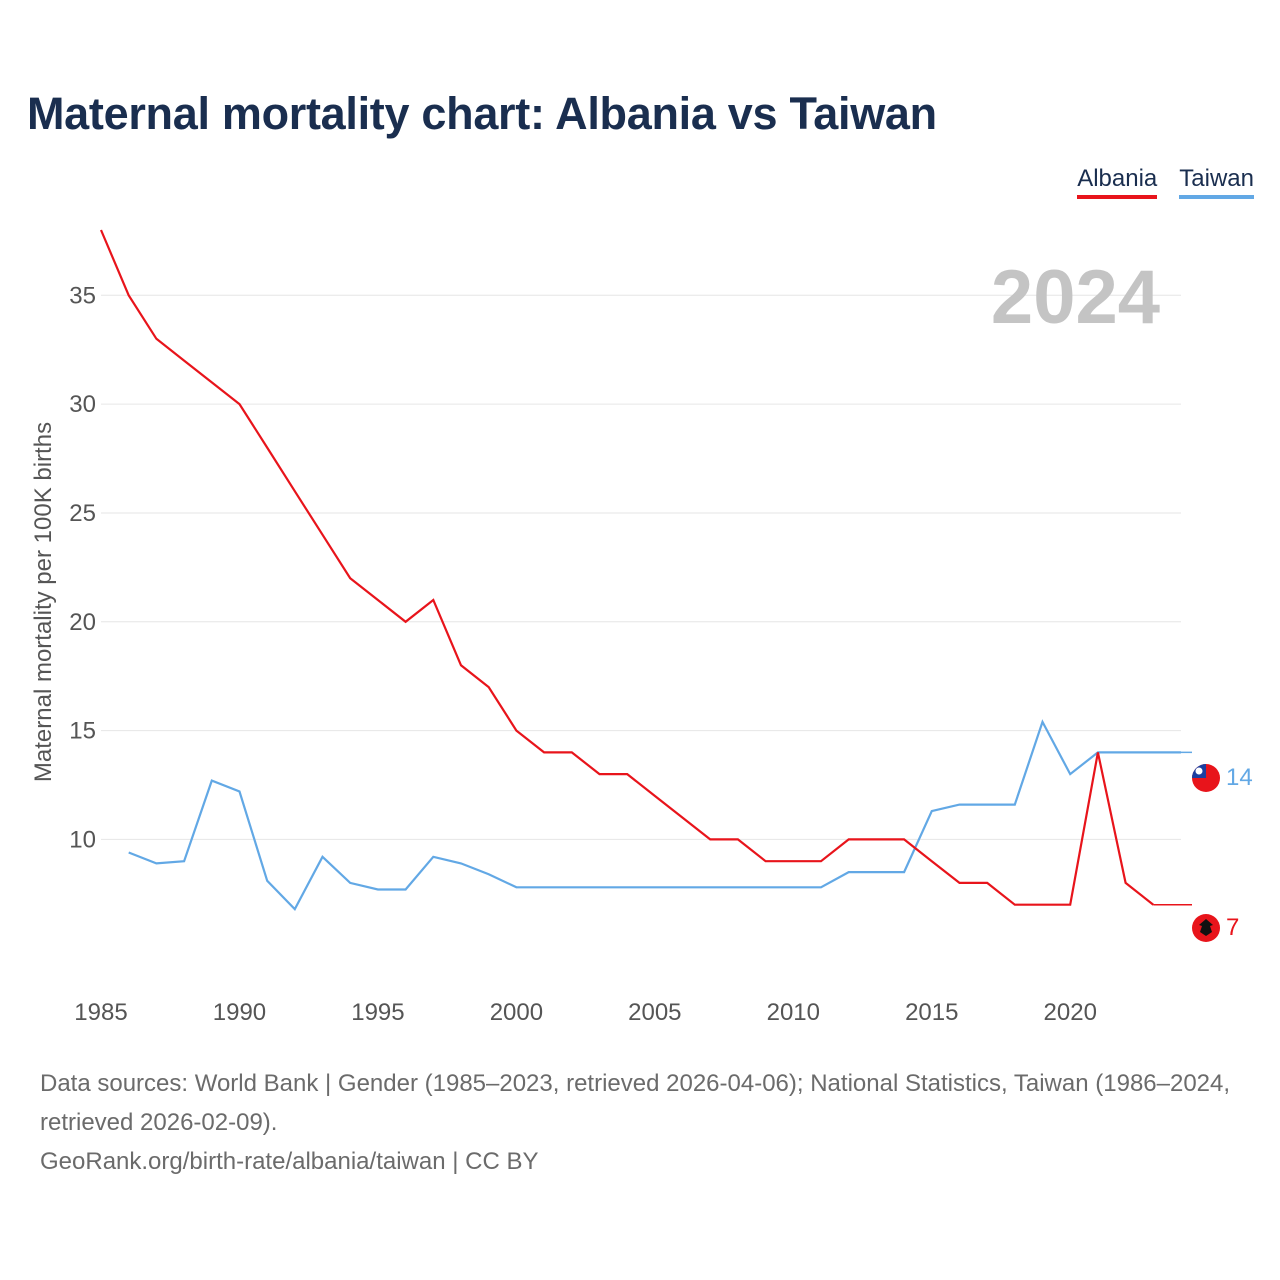 The width and height of the screenshot is (1280, 1280). What do you see at coordinates (239, 1012) in the screenshot?
I see `x-tick-label: 1990` at bounding box center [239, 1012].